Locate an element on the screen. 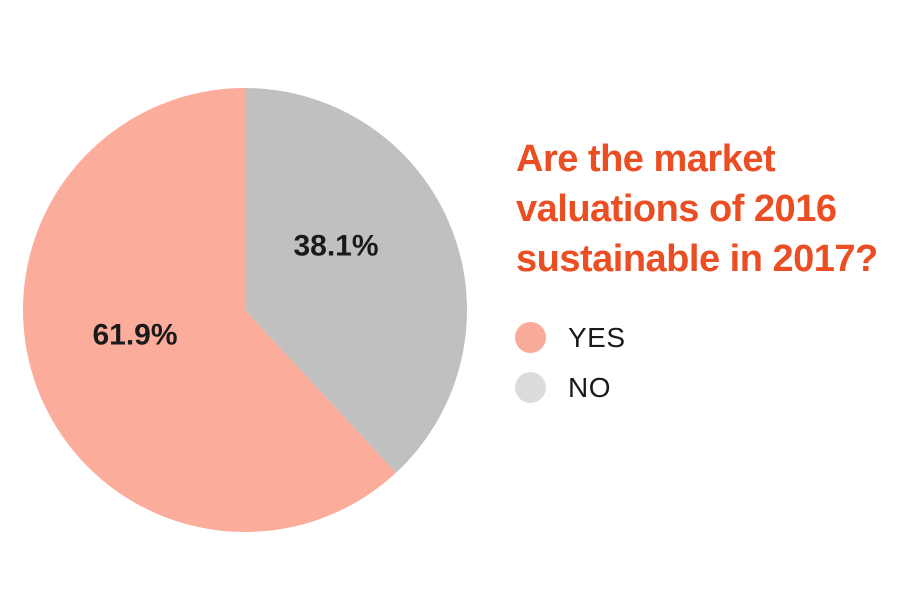 The image size is (900, 600). legend: YES NO is located at coordinates (570, 372).